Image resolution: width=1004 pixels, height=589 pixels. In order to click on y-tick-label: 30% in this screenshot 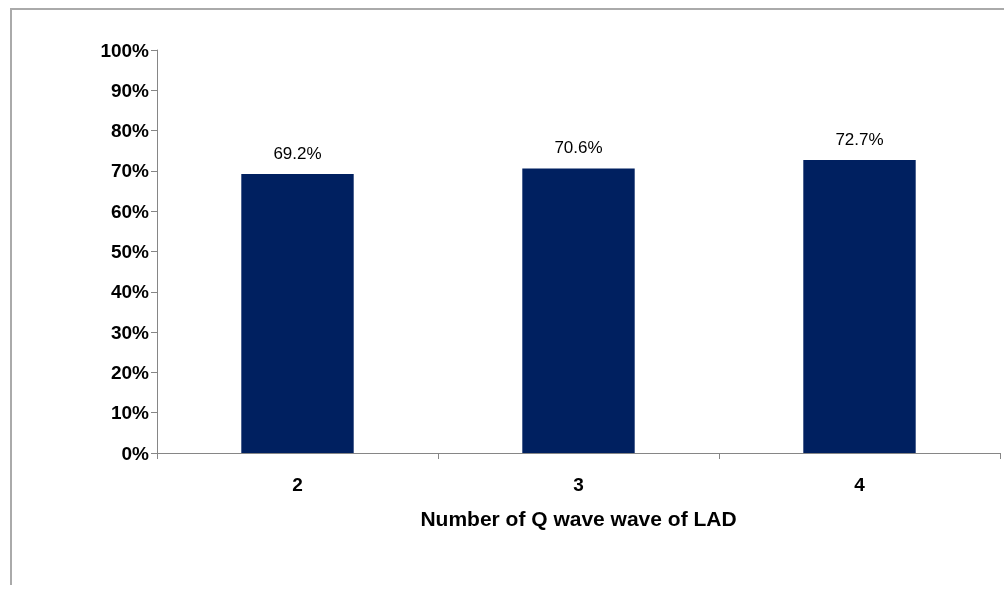, I will do `click(130, 332)`.